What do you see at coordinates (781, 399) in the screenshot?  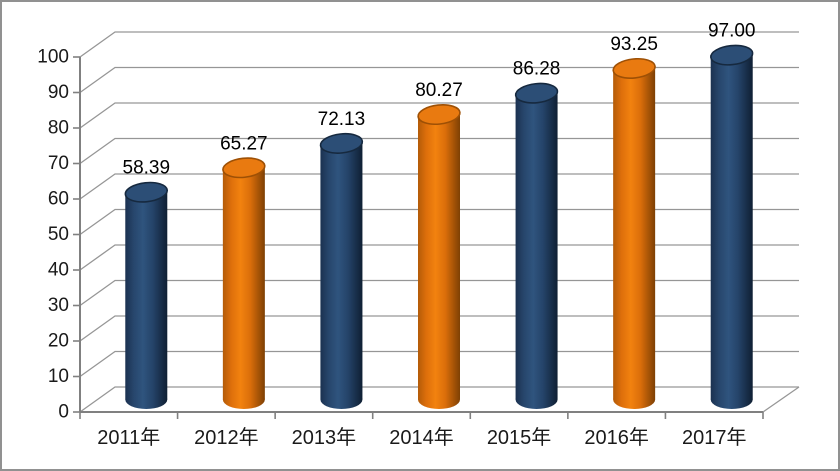 I see `floor-edge` at bounding box center [781, 399].